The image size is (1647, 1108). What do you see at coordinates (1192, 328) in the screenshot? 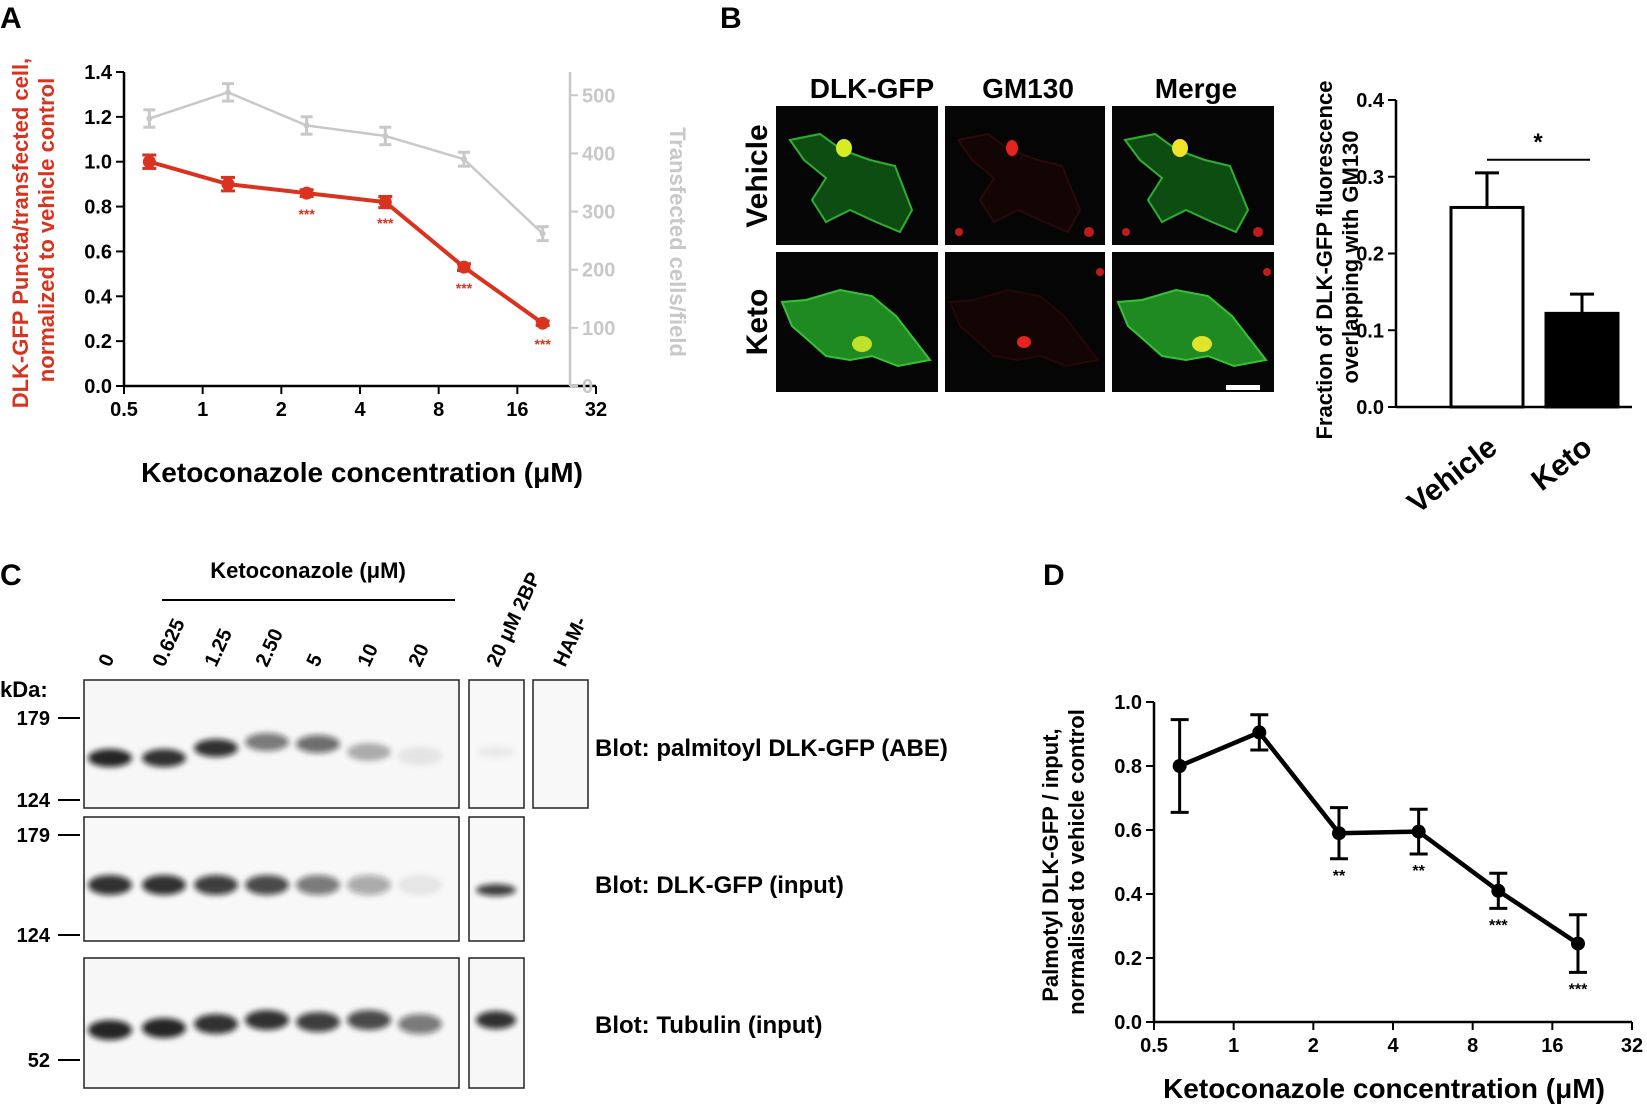
I see `cell-keto-merge` at bounding box center [1192, 328].